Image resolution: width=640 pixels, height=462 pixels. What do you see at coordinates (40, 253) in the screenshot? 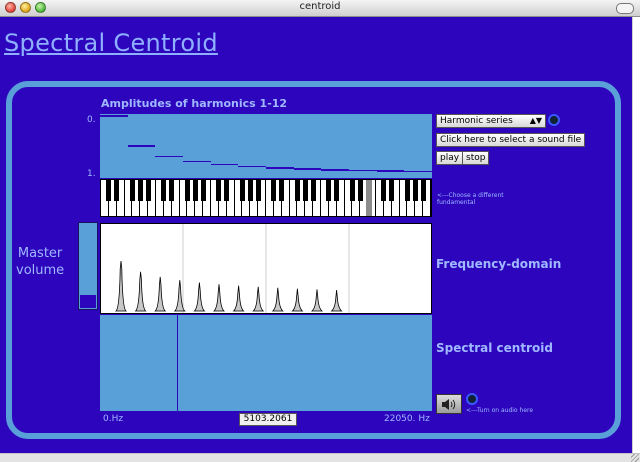
I see `master-volume-label-line1: Master` at bounding box center [40, 253].